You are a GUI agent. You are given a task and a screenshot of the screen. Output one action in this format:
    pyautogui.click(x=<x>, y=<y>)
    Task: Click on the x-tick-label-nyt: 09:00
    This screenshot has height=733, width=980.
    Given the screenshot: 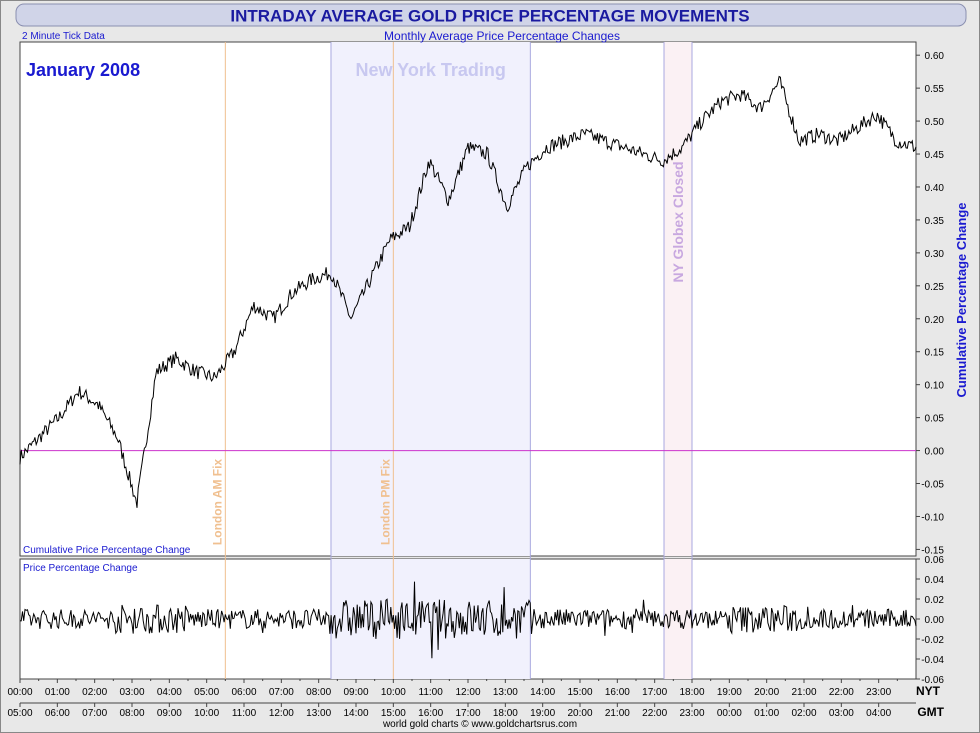 What is the action you would take?
    pyautogui.click(x=355, y=692)
    